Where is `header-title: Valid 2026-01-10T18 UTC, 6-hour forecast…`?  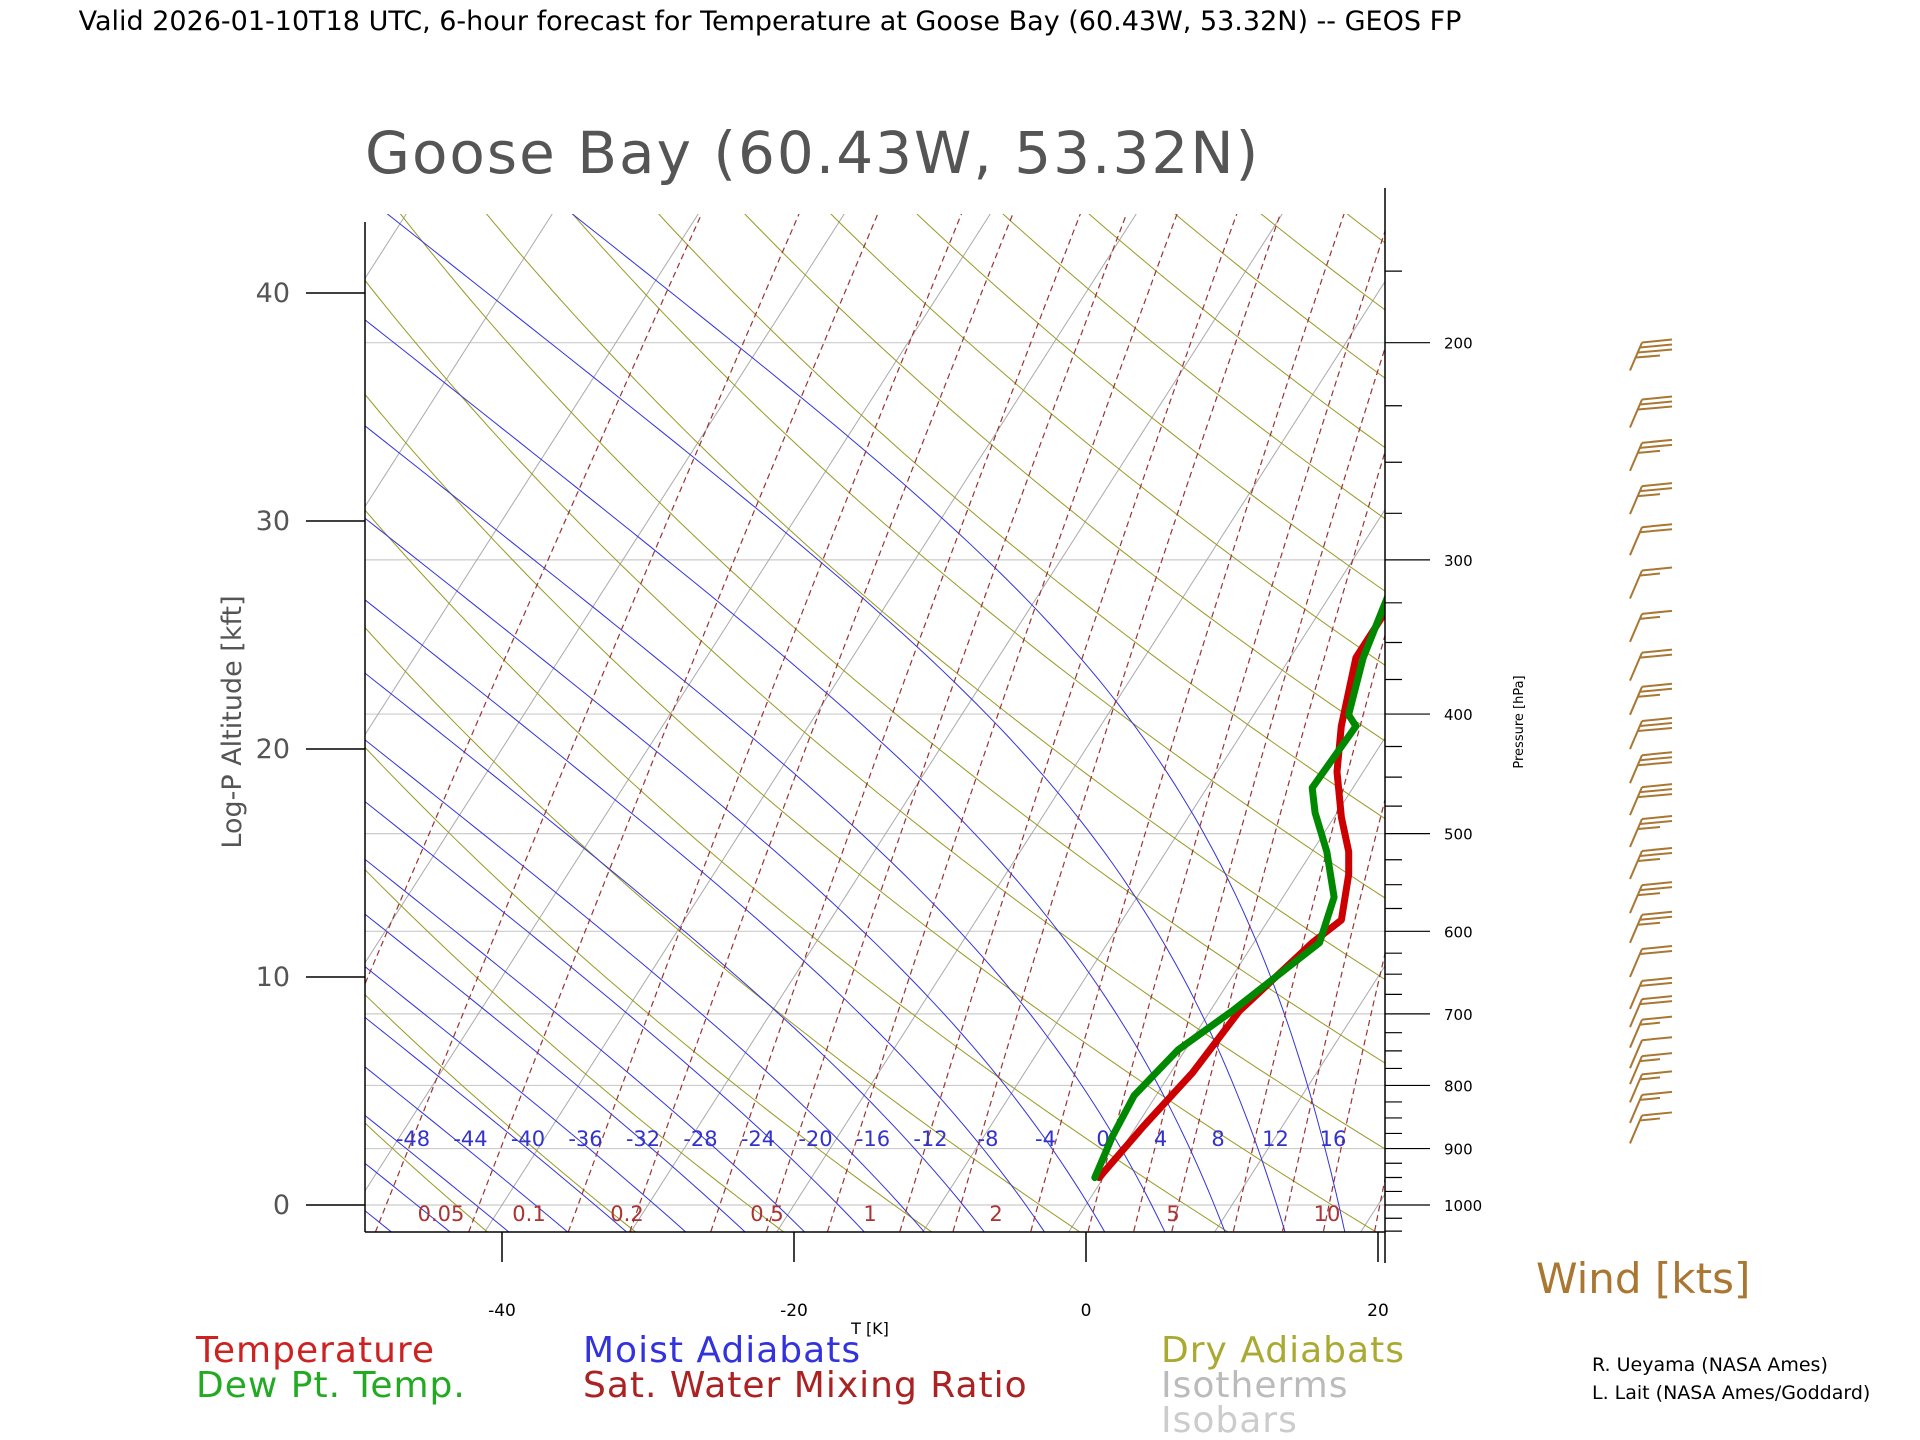
header-title: Valid 2026-01-10T18 UTC, 6-hour forecast… is located at coordinates (770, 21).